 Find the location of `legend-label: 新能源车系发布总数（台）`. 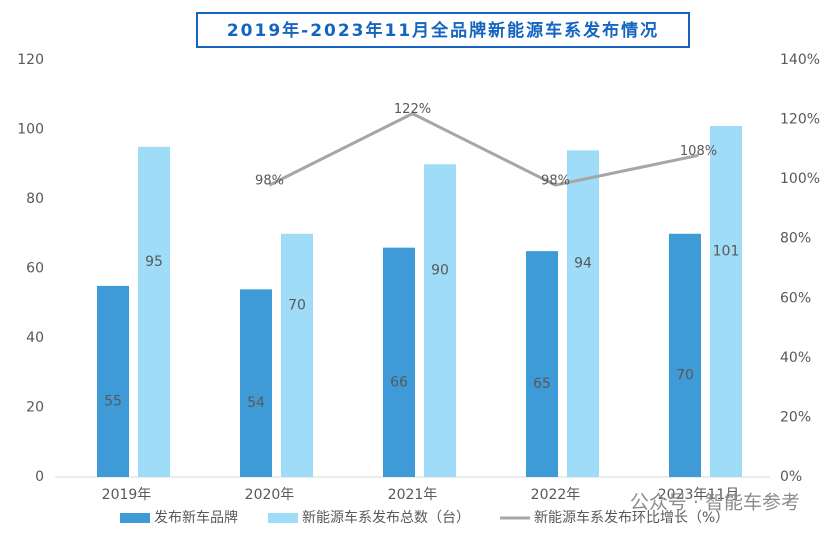

legend-label: 新能源车系发布总数（台） is located at coordinates (386, 517).